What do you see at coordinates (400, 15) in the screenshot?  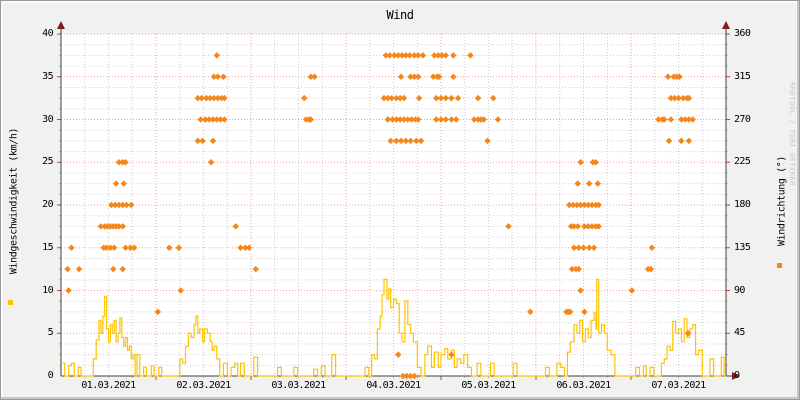 I see `chart-title: Wind` at bounding box center [400, 15].